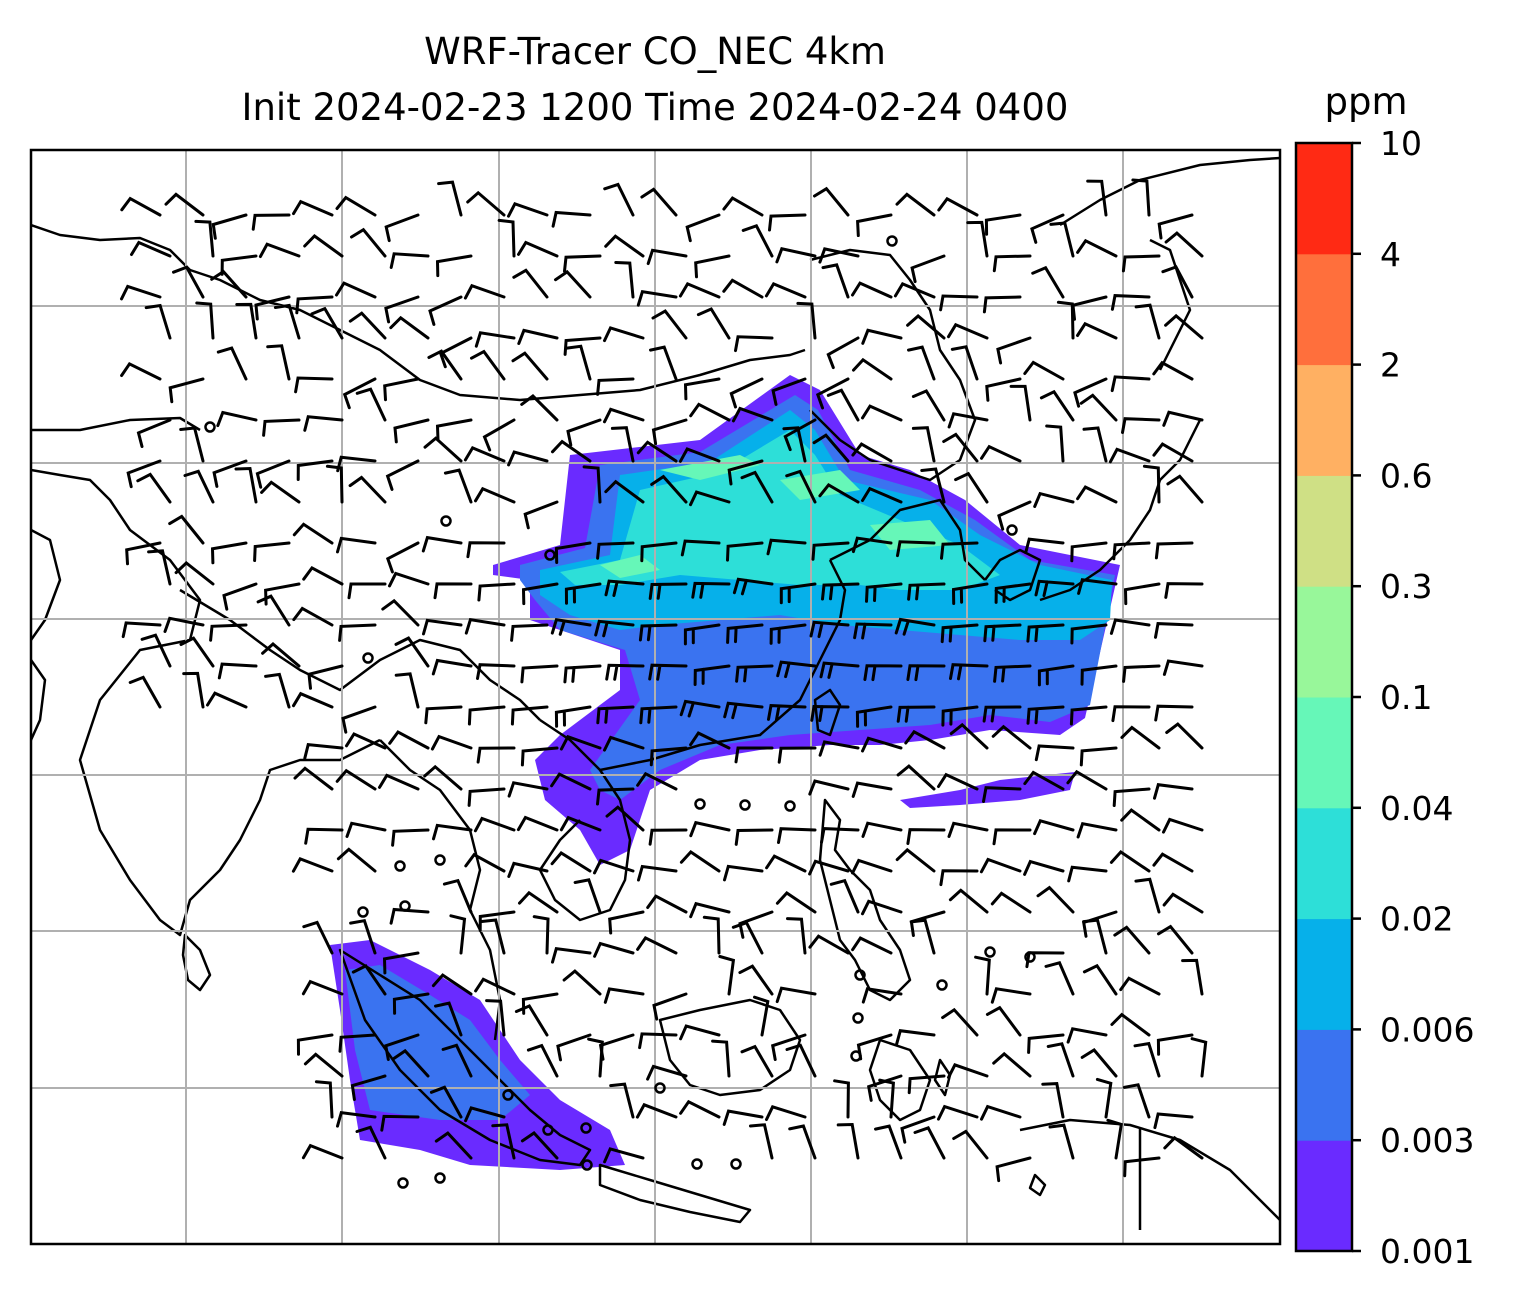 The height and width of the screenshot is (1306, 1528). What do you see at coordinates (1406, 586) in the screenshot?
I see `colorbar-tick-label: 0.3` at bounding box center [1406, 586].